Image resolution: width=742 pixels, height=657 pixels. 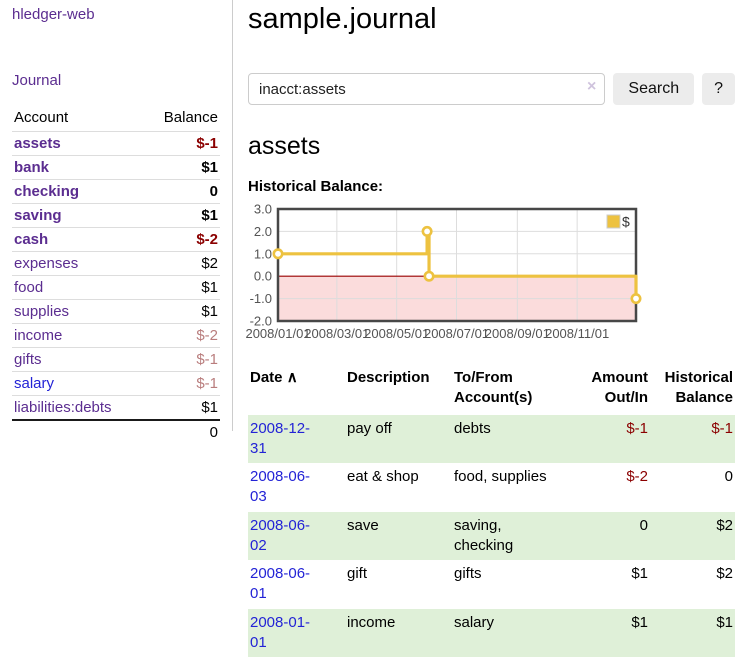 I want to click on svg-text: 2008/07/01, so click(x=456, y=333).